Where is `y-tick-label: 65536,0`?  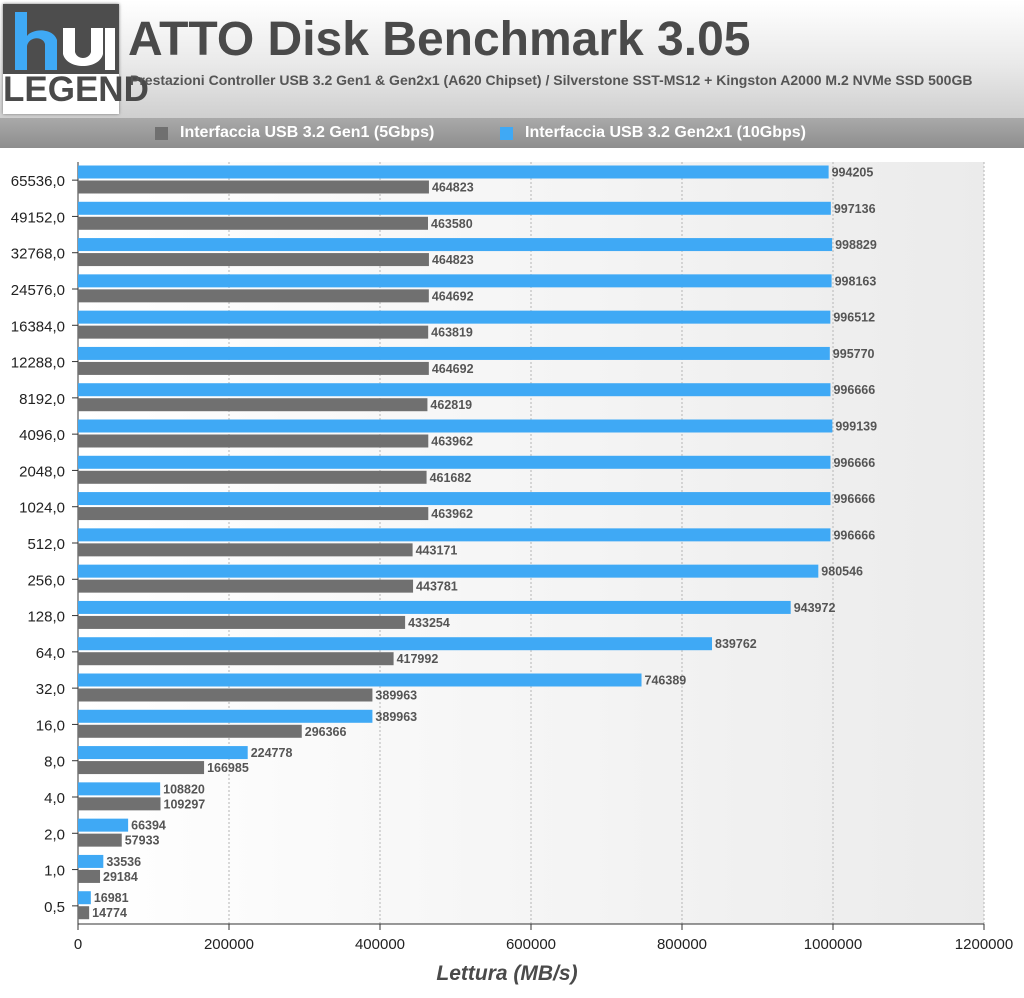 y-tick-label: 65536,0 is located at coordinates (38, 181).